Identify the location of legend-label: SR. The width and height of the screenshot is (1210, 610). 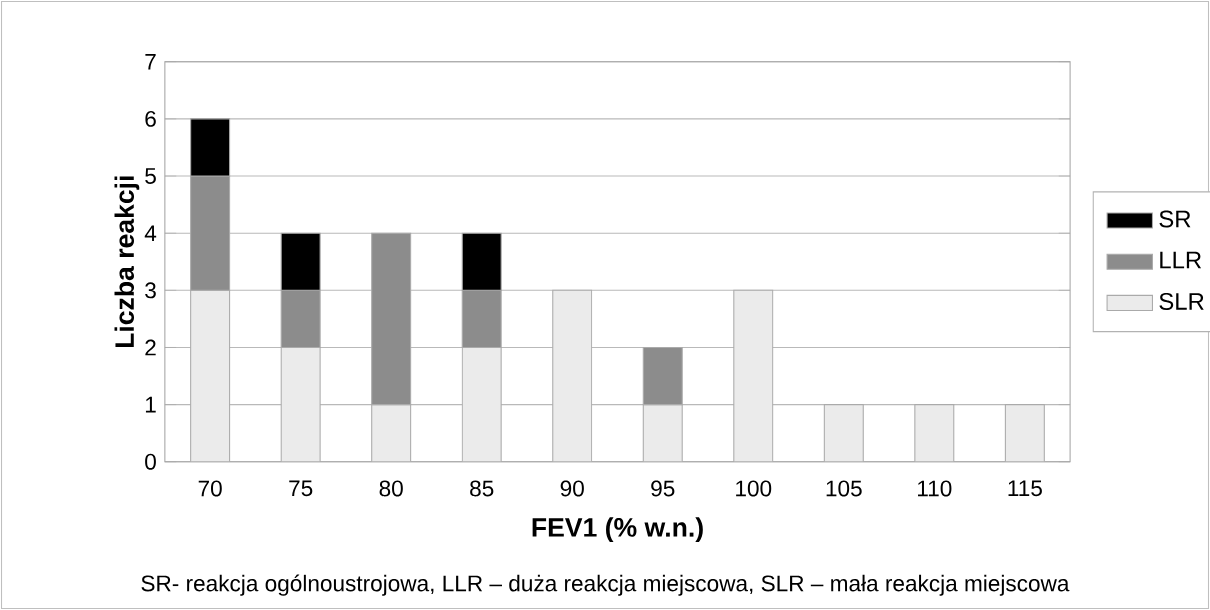
(1175, 219).